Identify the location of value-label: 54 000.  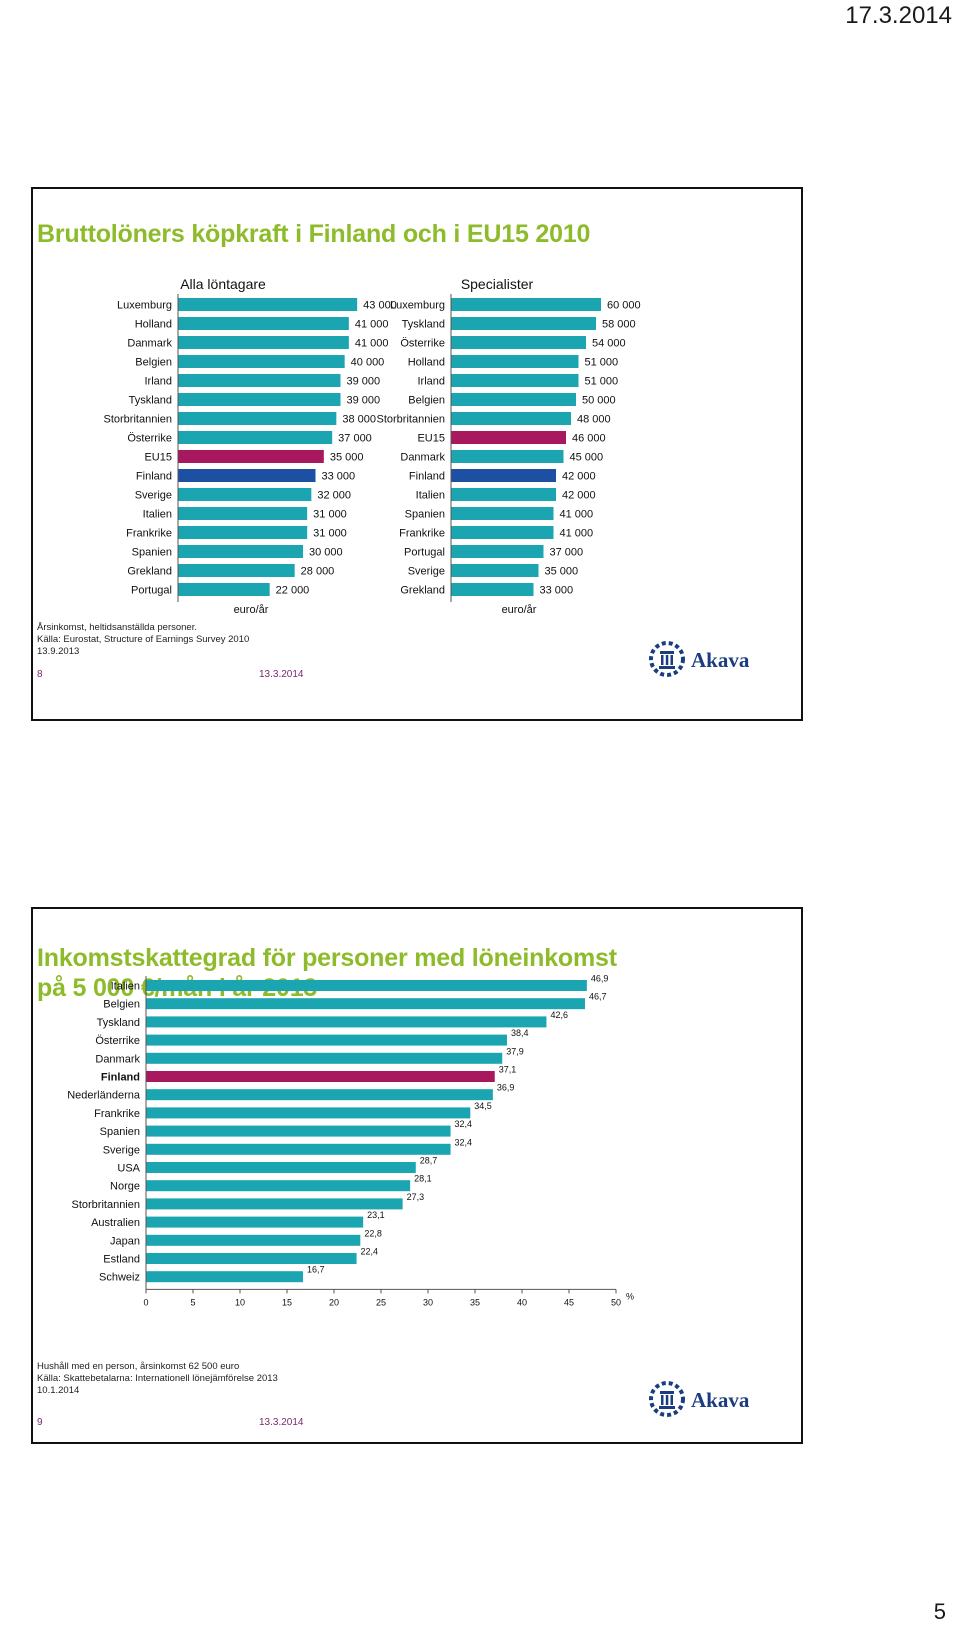
(609, 344).